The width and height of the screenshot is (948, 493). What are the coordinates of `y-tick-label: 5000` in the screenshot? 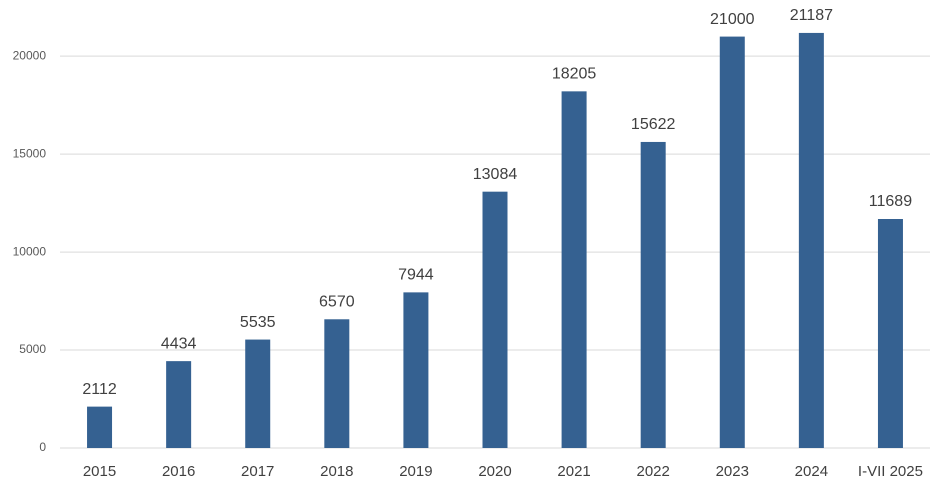 It's located at (32, 349).